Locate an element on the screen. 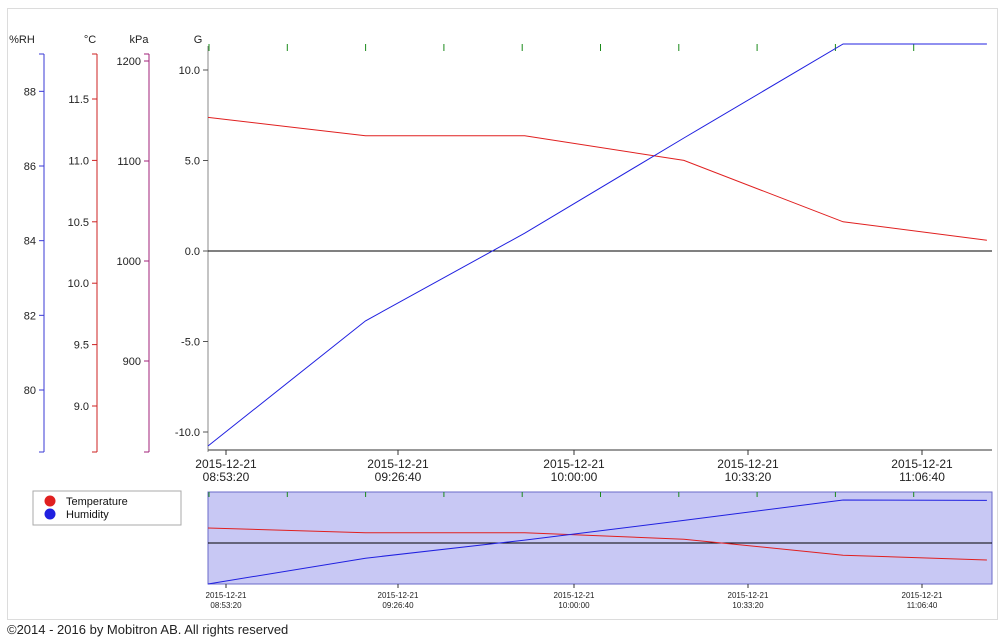  x-tick-time: 10:33:20 is located at coordinates (748, 477).